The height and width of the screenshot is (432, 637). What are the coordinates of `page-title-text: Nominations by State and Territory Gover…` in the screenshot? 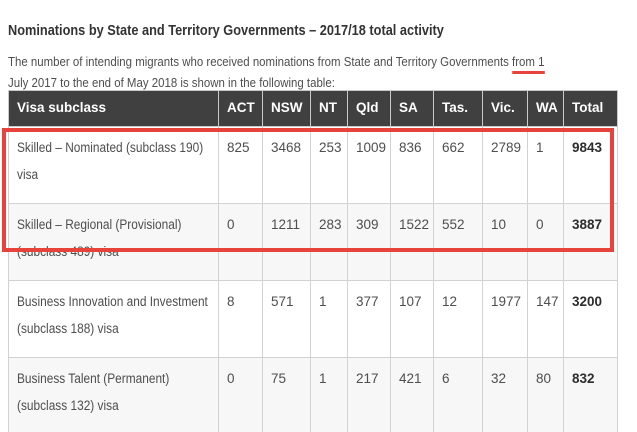 It's located at (226, 30).